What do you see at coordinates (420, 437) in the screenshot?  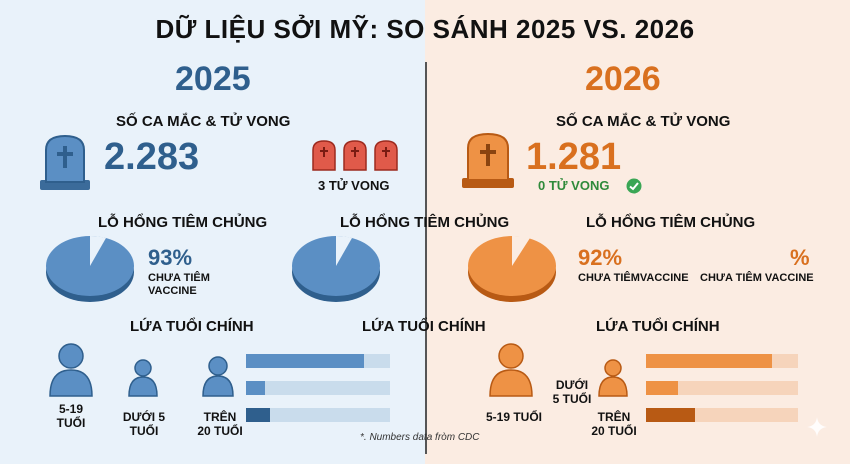 I see `footnote: *. Numbers data fròm CDC` at bounding box center [420, 437].